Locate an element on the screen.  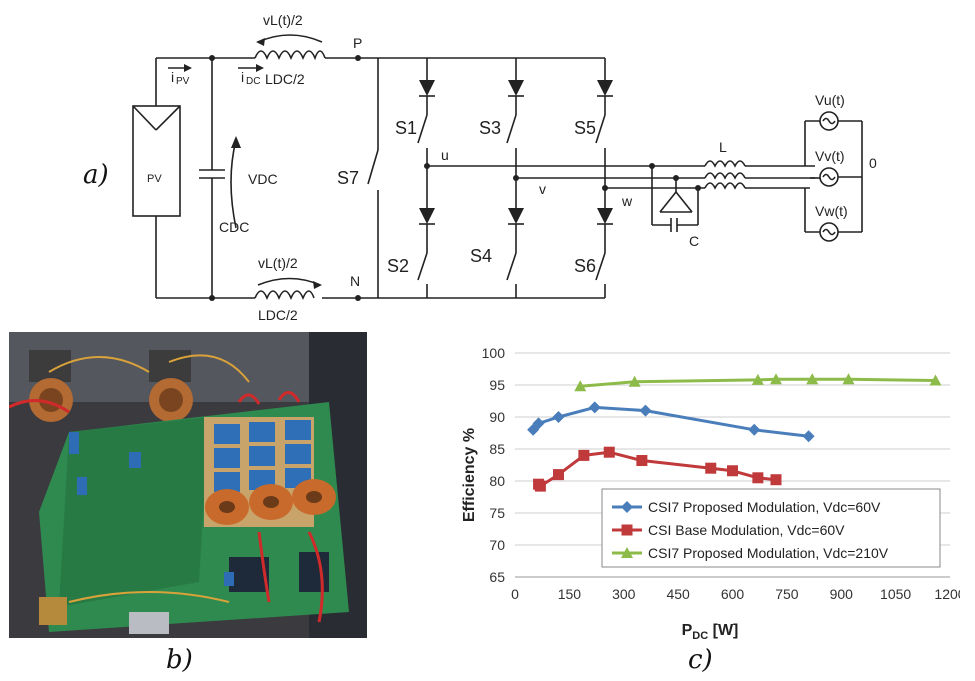
vv-label: Vv(t) is located at coordinates (830, 156).